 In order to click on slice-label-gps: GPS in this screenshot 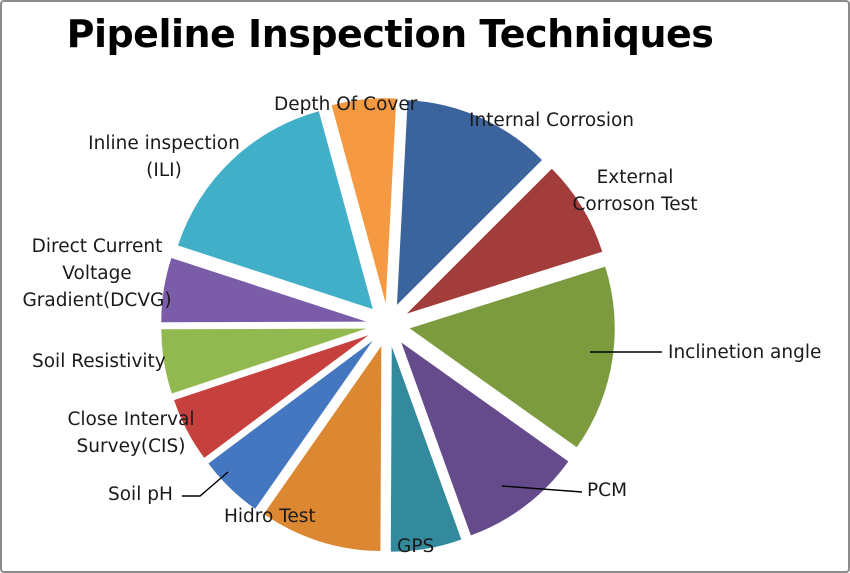, I will do `click(416, 546)`.